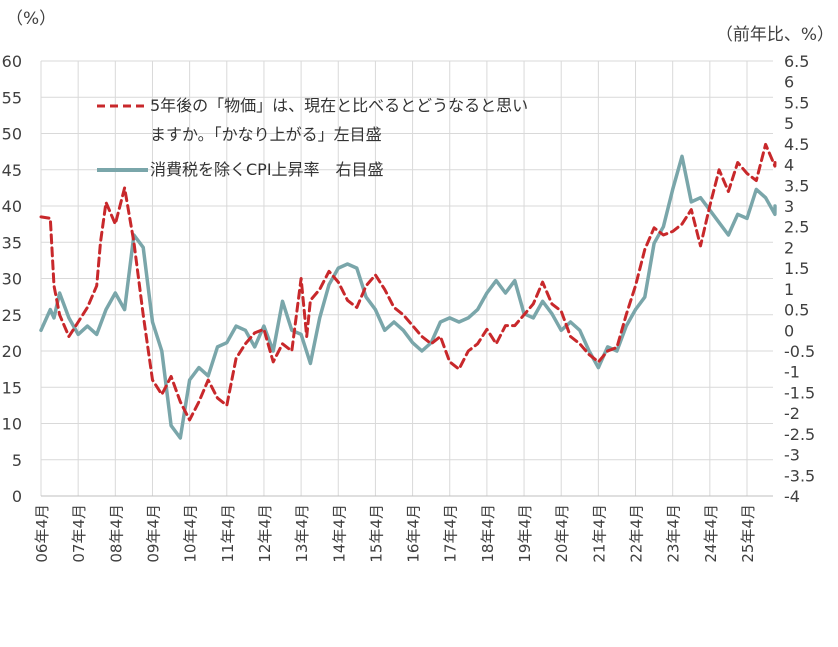 This screenshot has width=838, height=647. What do you see at coordinates (796, 227) in the screenshot?
I see `right-tick-label: 2.5` at bounding box center [796, 227].